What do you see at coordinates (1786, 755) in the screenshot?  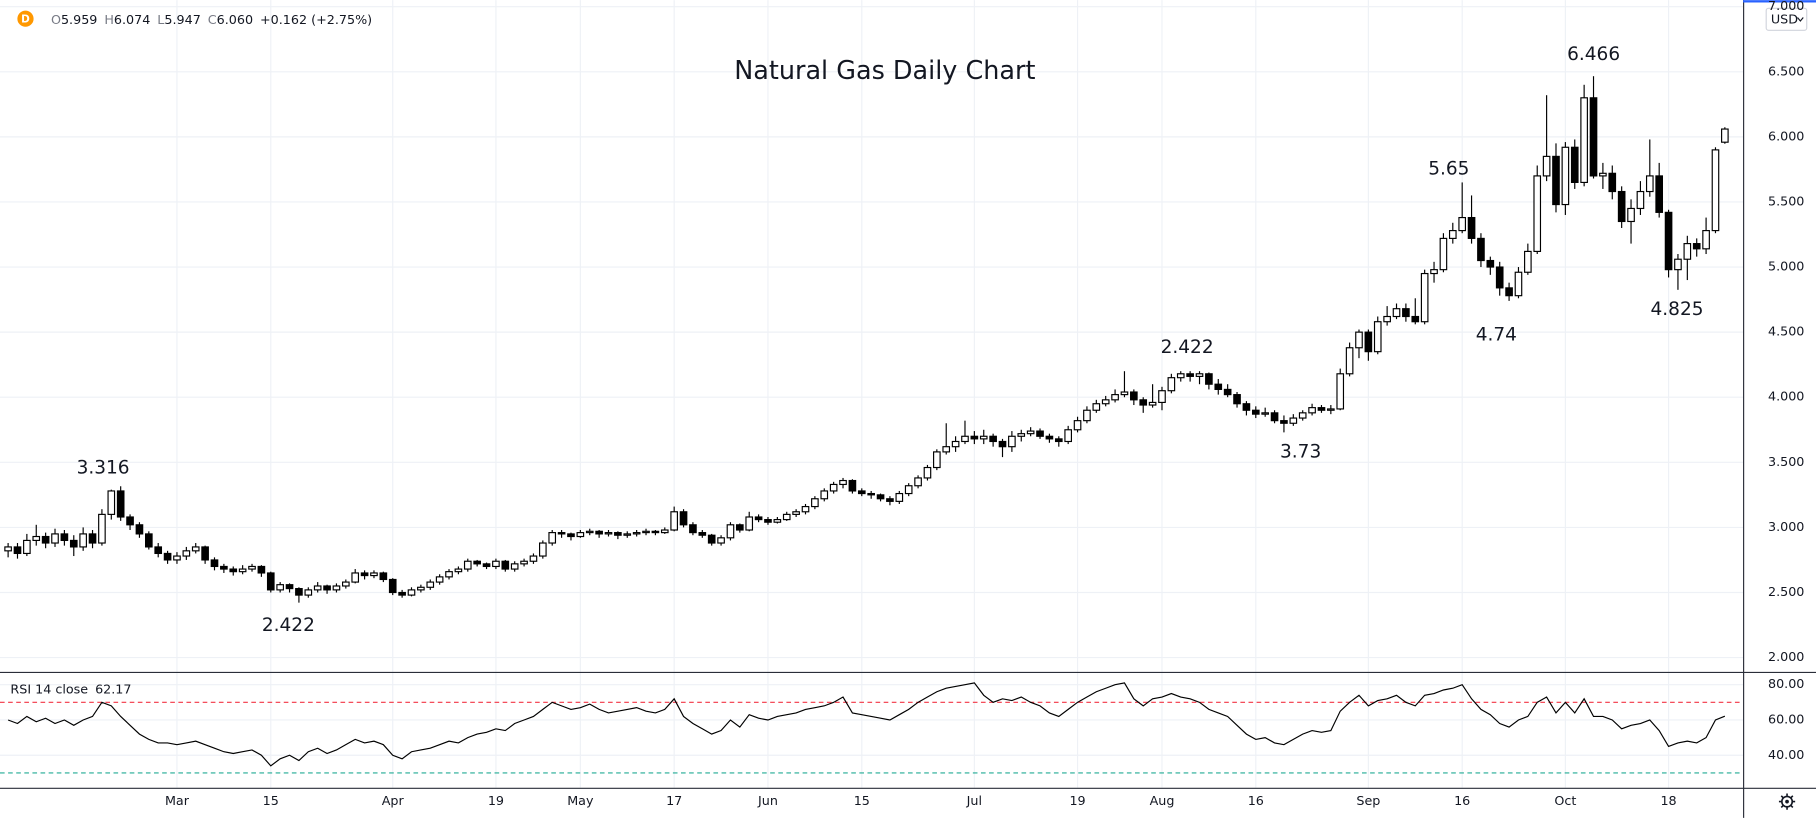 I see `rsi-tick-label: 40.00` at bounding box center [1786, 755].